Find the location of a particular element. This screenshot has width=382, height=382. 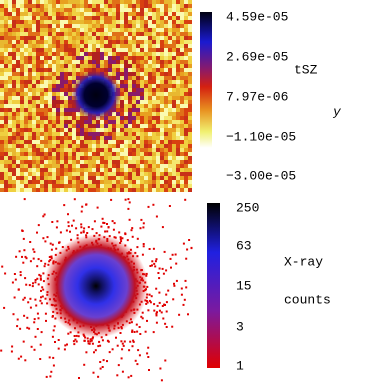

colorbar-tick: −3.00e-05 is located at coordinates (261, 175).